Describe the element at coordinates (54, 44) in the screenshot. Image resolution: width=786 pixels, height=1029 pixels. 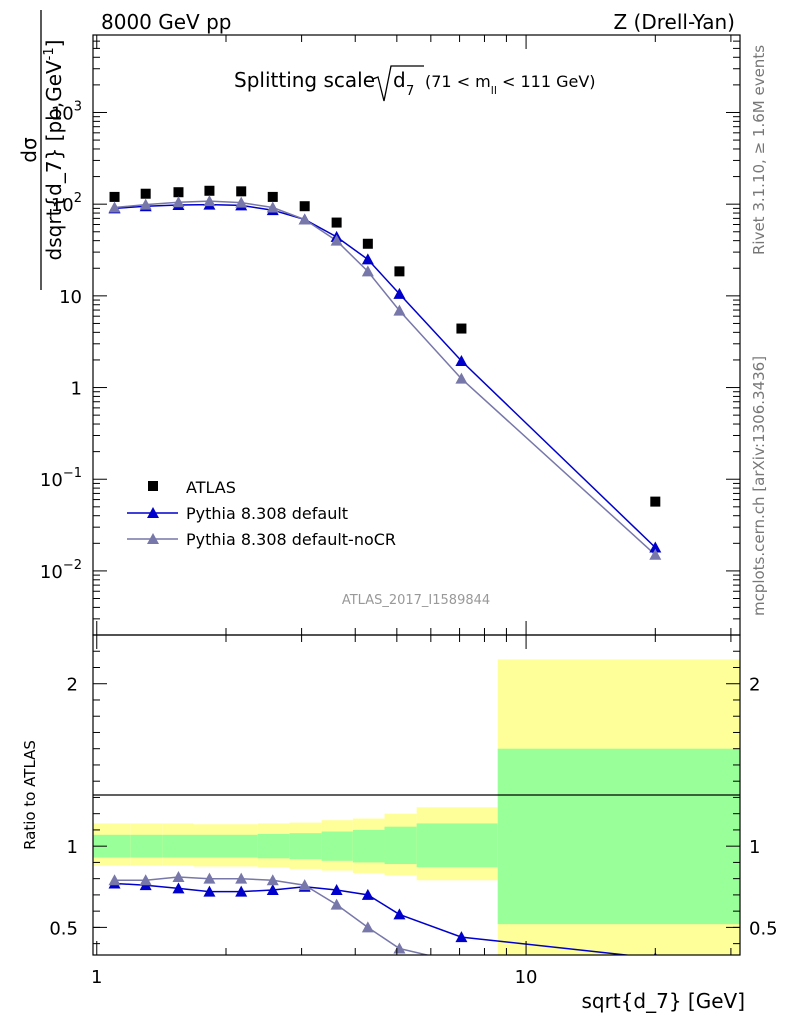
I see `y-label-close: ]` at that location.